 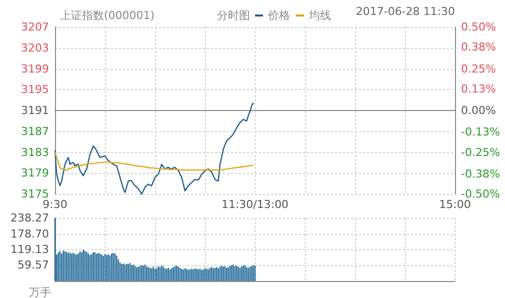 What do you see at coordinates (255, 204) in the screenshot?
I see `x-tick-label: 11:30/13:00` at bounding box center [255, 204].